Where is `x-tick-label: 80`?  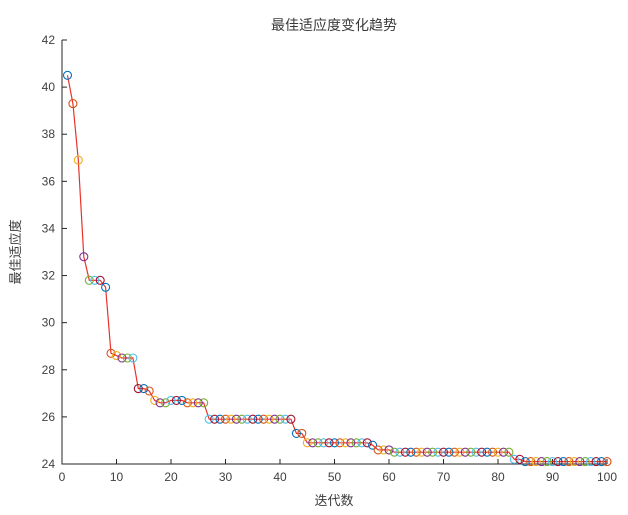 x-tick-label: 80 is located at coordinates (498, 477).